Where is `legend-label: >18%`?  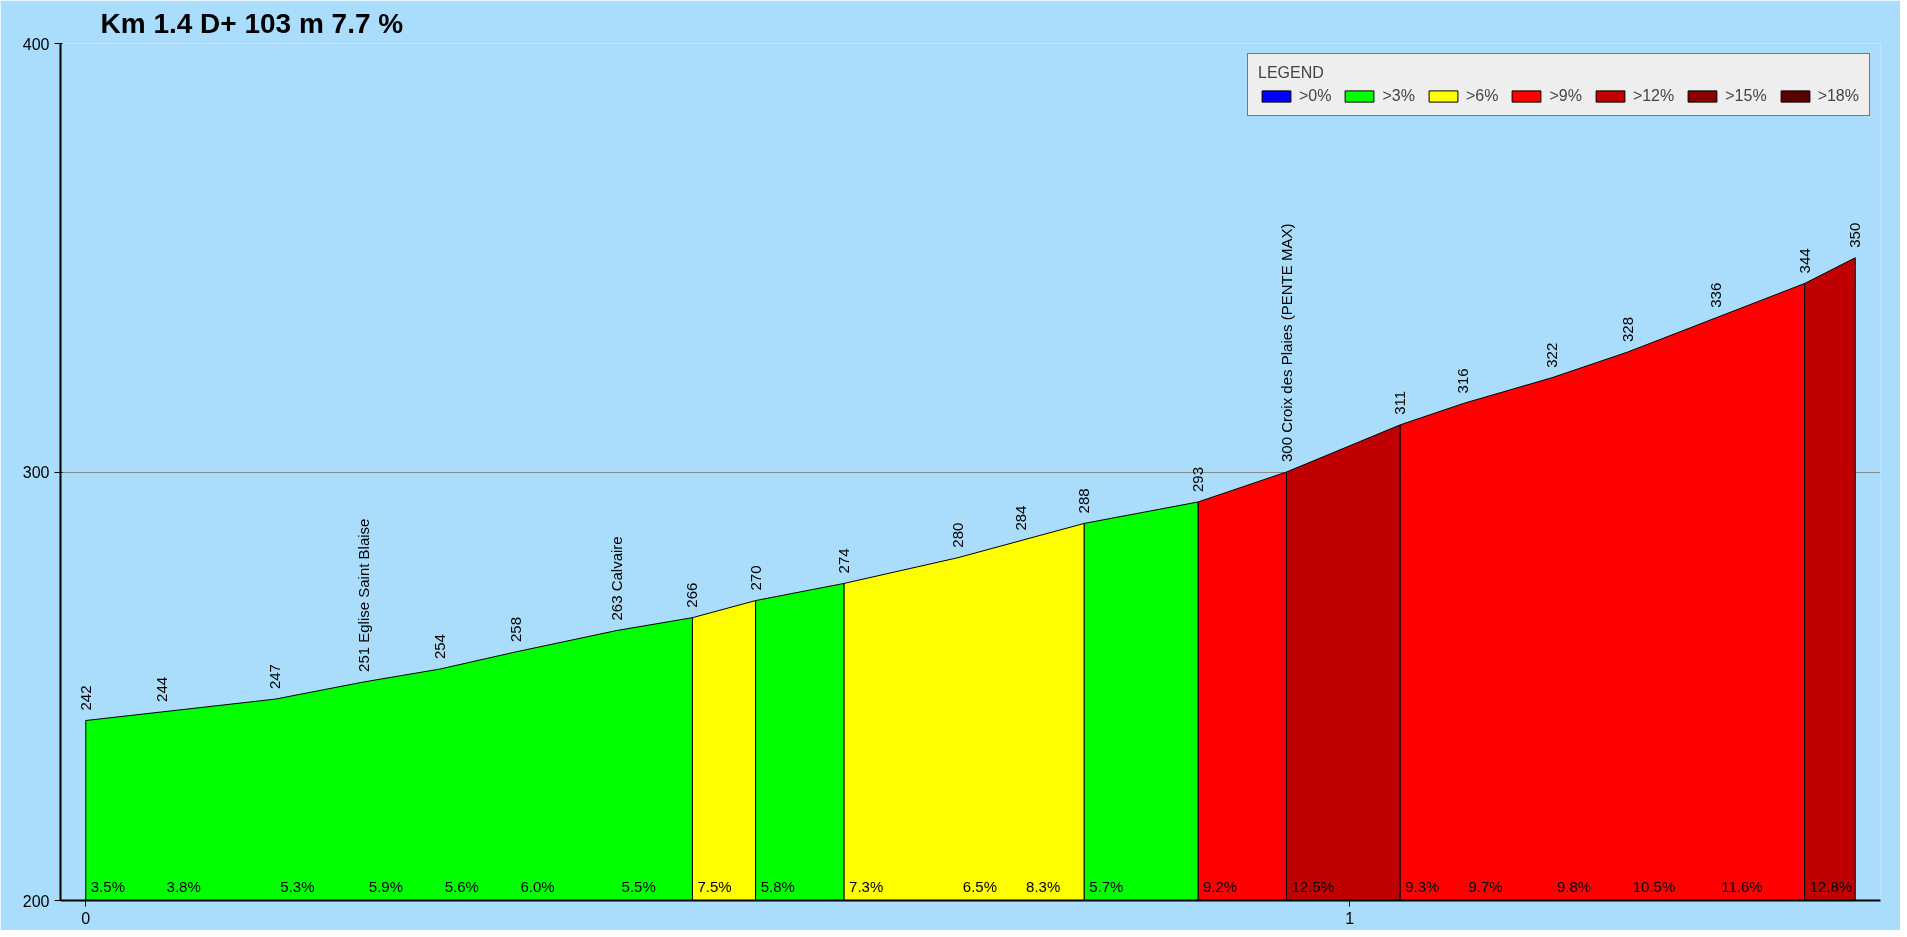 legend-label: >18% is located at coordinates (1838, 96).